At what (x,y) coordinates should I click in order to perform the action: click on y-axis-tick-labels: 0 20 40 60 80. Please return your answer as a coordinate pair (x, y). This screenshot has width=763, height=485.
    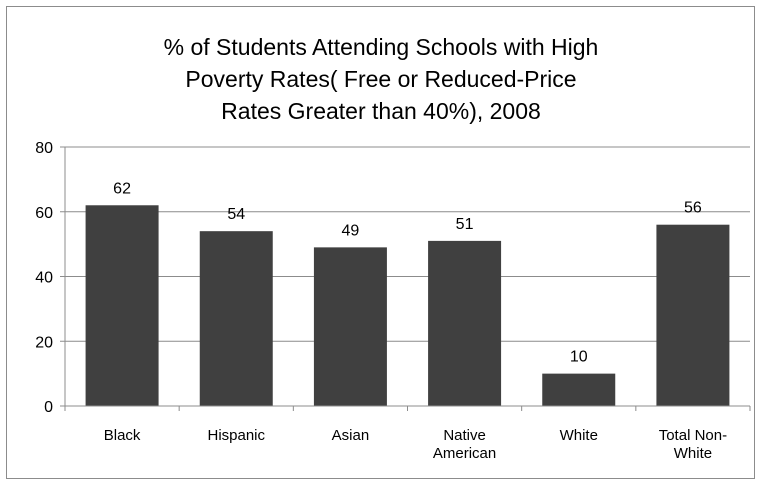
    Looking at the image, I should click on (44, 278).